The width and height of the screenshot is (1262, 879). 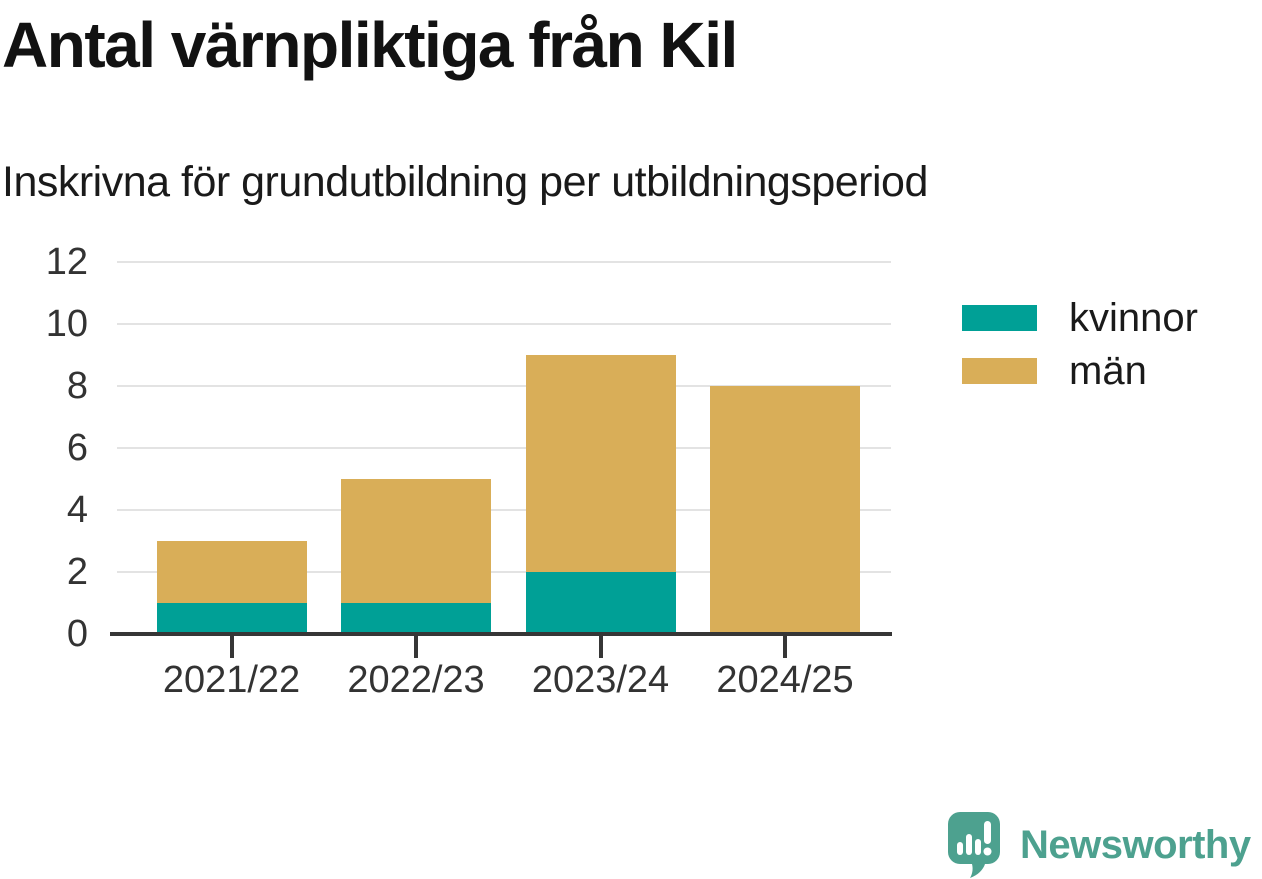 What do you see at coordinates (785, 680) in the screenshot?
I see `x-axis-label: 2024/25` at bounding box center [785, 680].